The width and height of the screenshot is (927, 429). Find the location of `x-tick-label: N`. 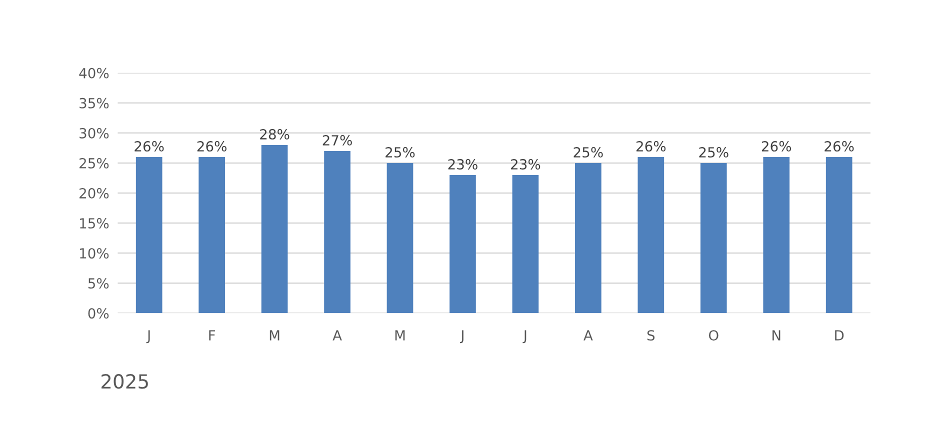

x-tick-label: N is located at coordinates (776, 335).